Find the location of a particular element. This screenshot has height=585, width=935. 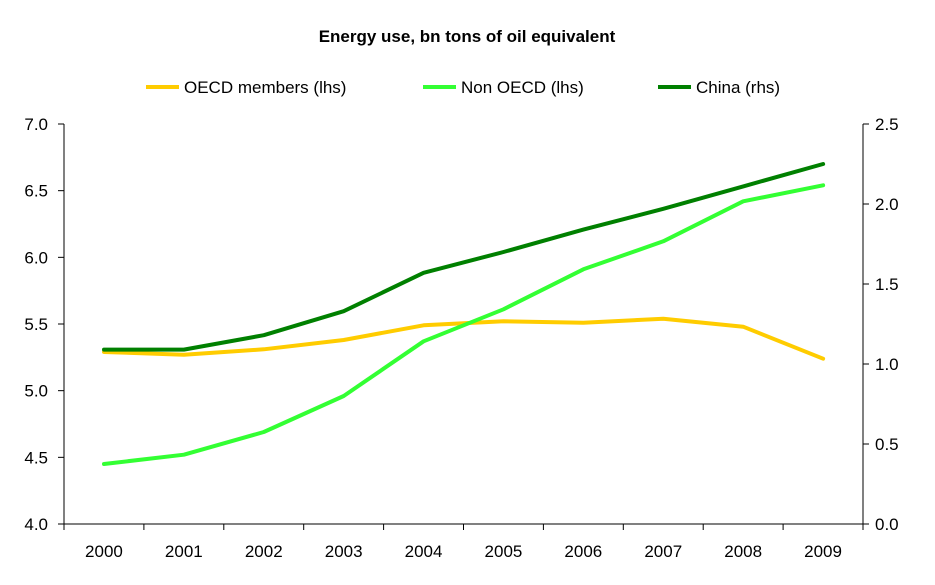

y-right-tick-label: 1.0 is located at coordinates (887, 364).